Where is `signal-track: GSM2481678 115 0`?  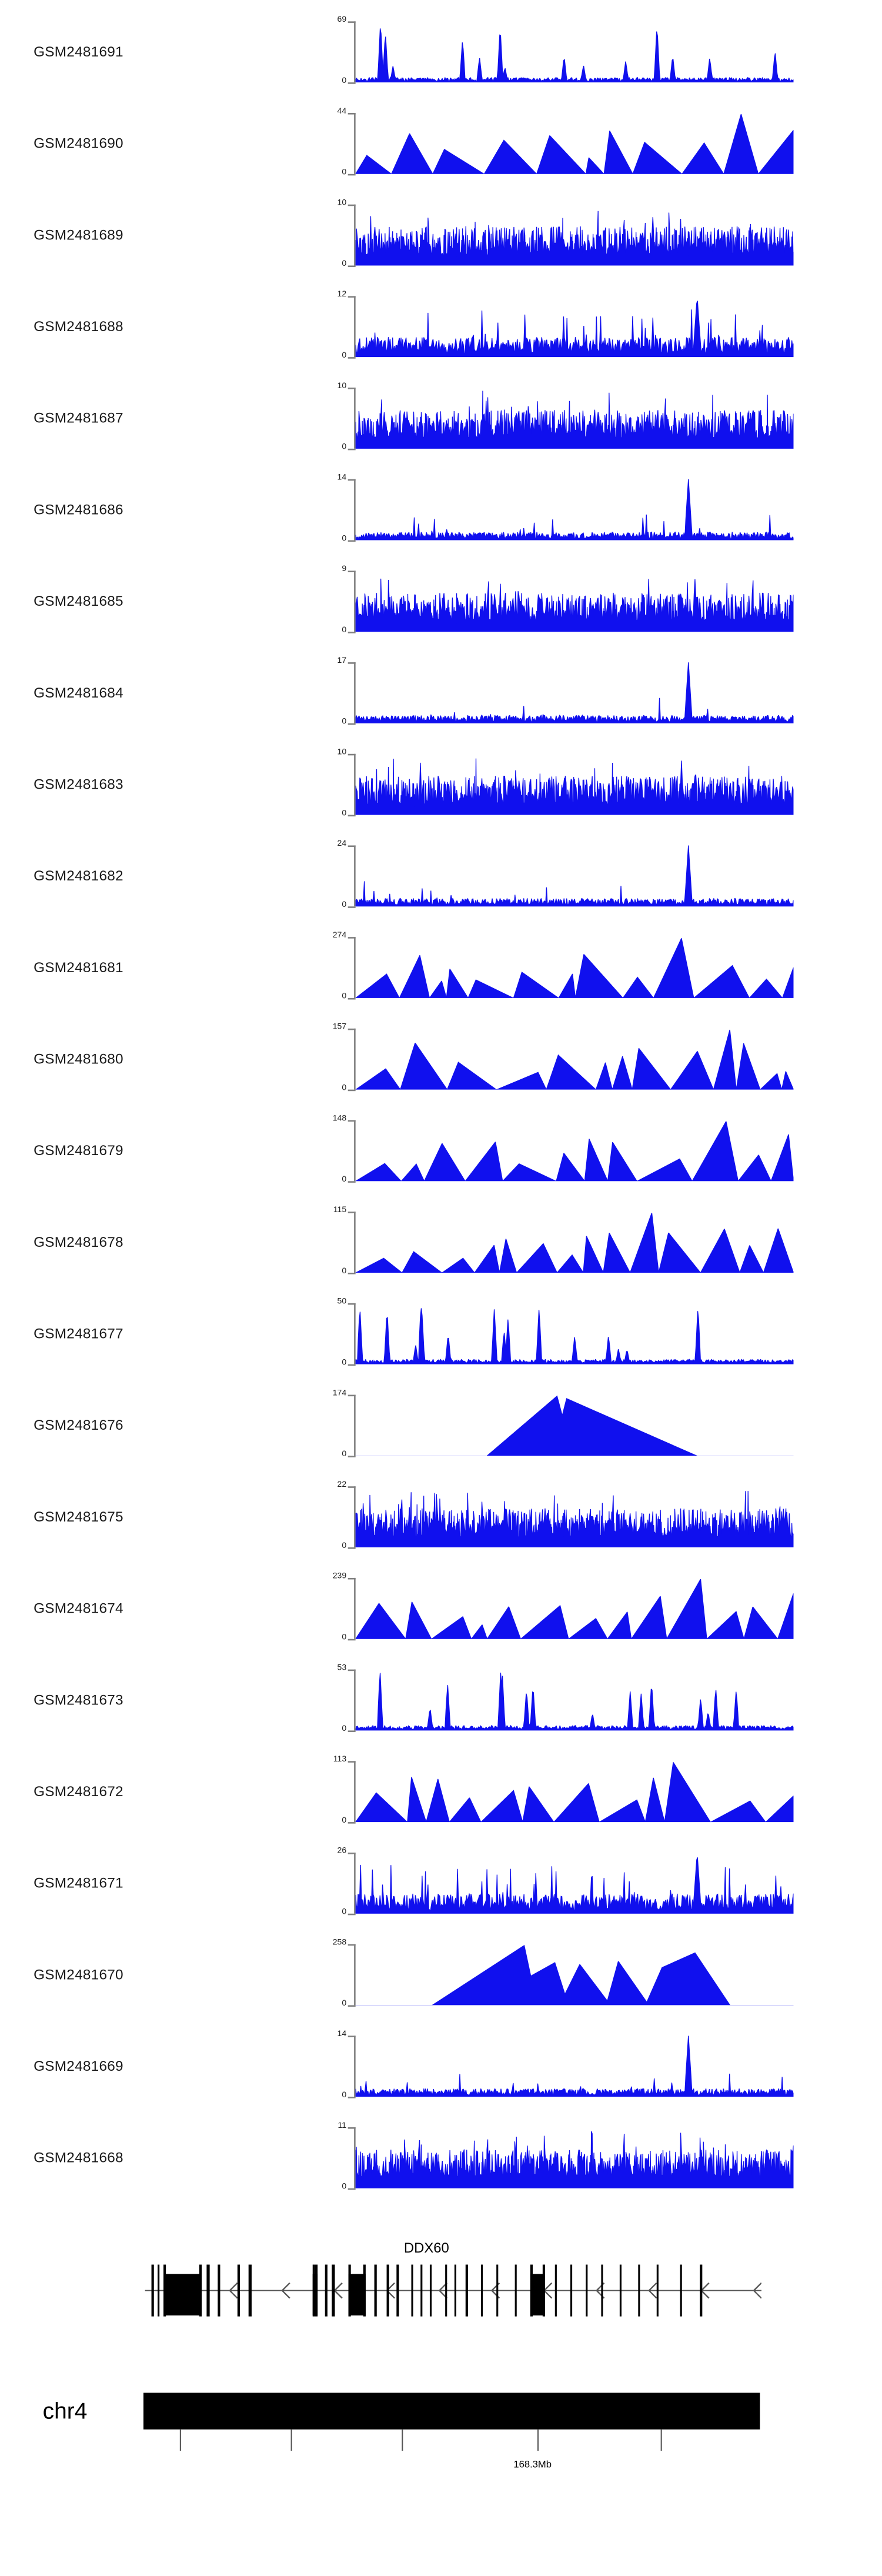
signal-track: GSM2481678 115 0 is located at coordinates (441, 1254).